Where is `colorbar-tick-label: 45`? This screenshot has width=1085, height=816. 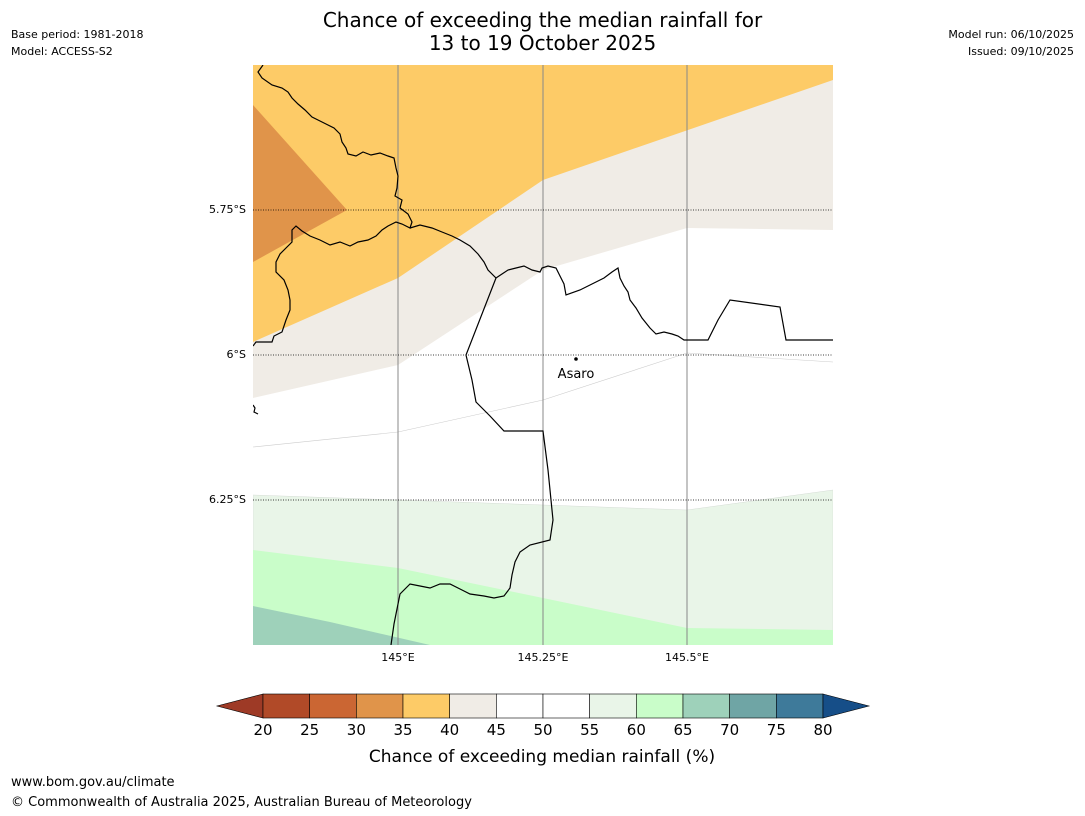 colorbar-tick-label: 45 is located at coordinates (496, 730).